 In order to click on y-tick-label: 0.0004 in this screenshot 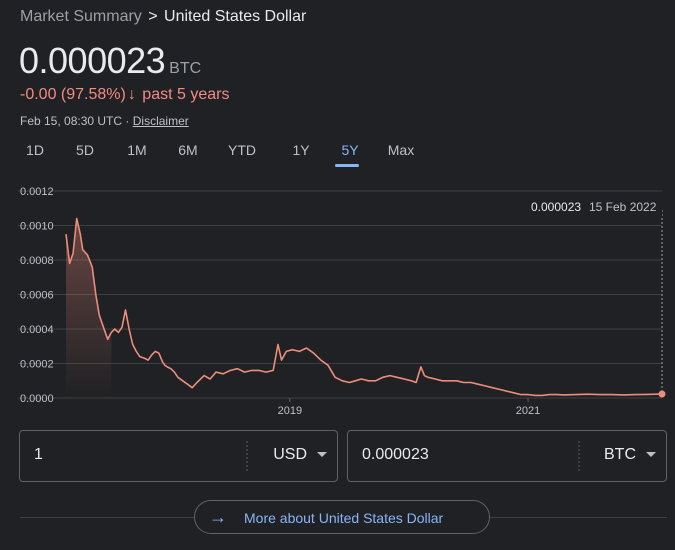, I will do `click(37, 330)`.